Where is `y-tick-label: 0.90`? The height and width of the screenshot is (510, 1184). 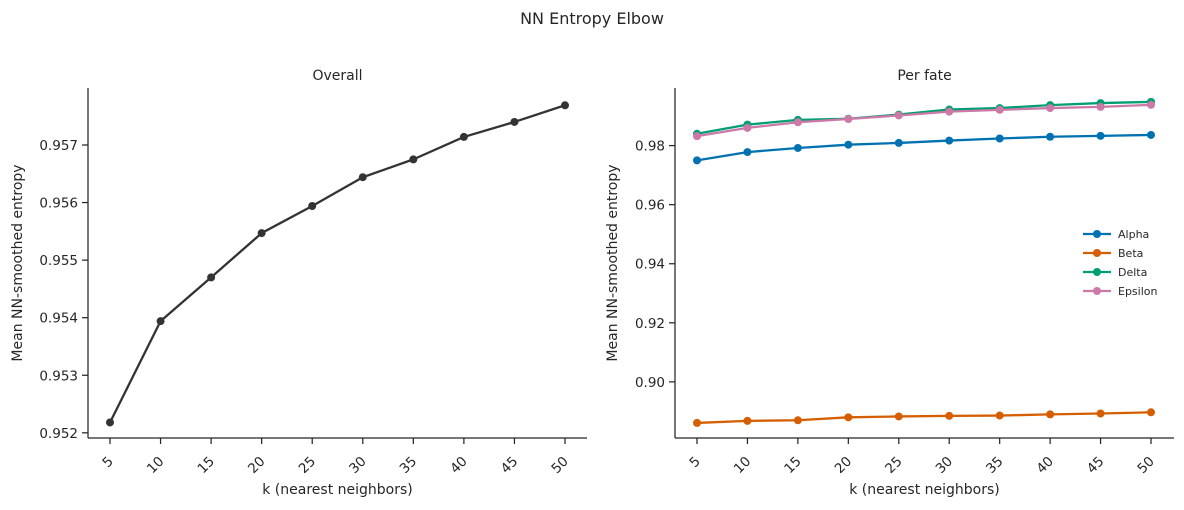 y-tick-label: 0.90 is located at coordinates (650, 383).